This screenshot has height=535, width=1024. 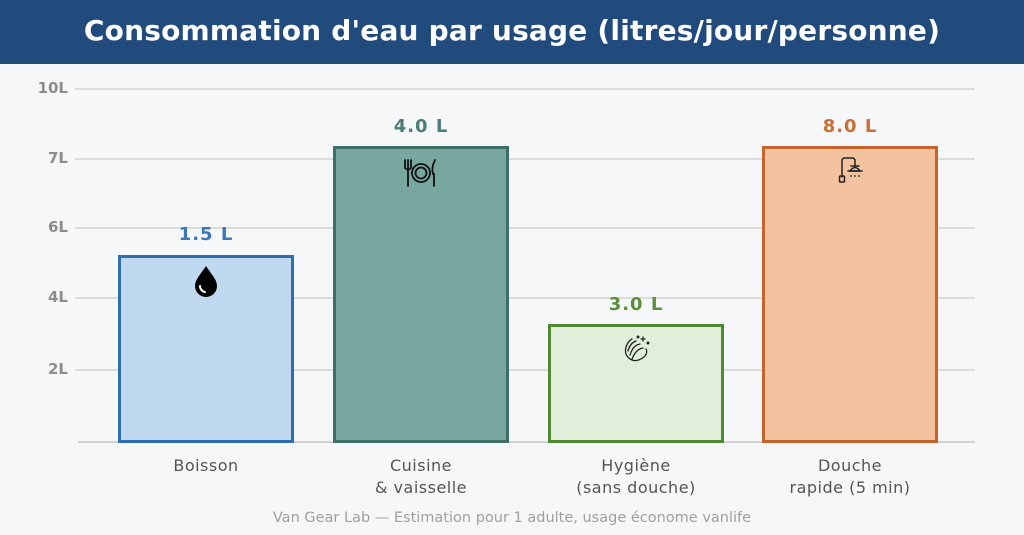 I want to click on x-label-hygiene: Hygiène (sans douche), so click(x=636, y=477).